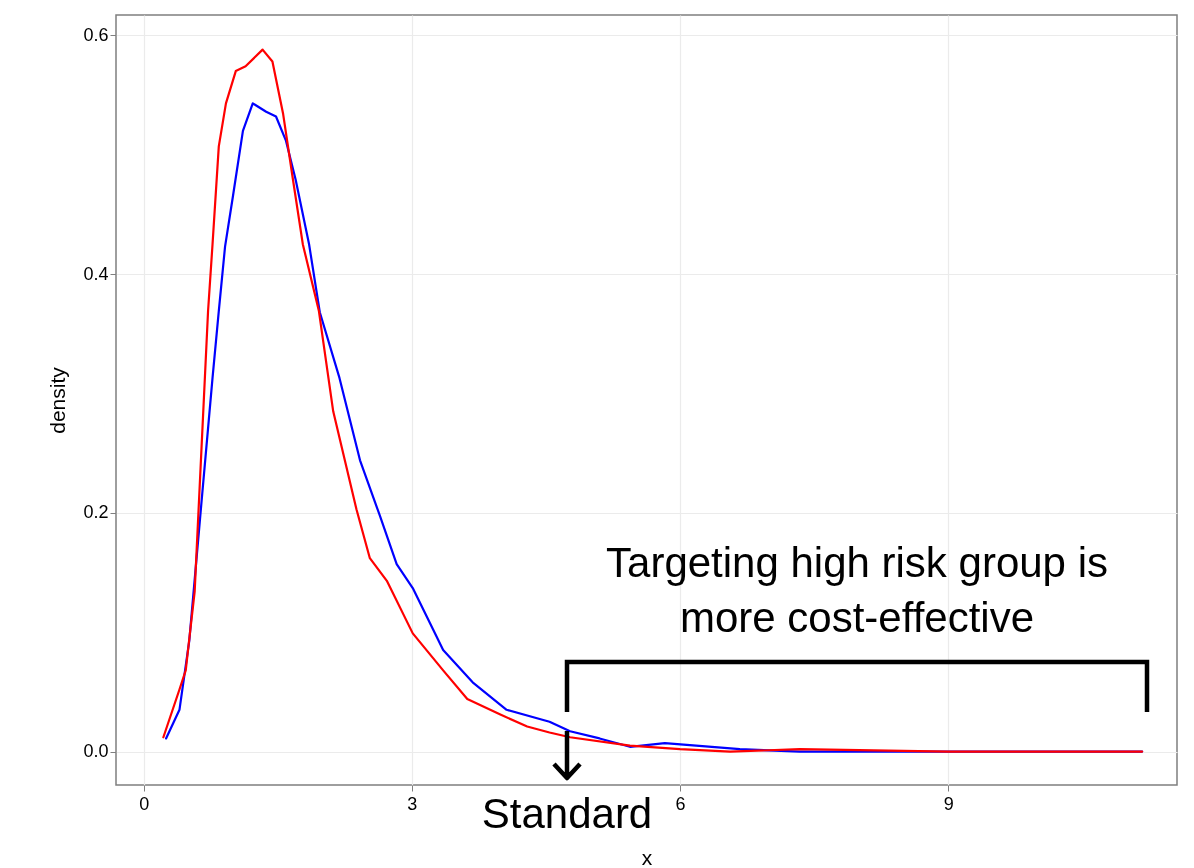 The image size is (1194, 868). What do you see at coordinates (96, 273) in the screenshot?
I see `y-tick-label: 0.4` at bounding box center [96, 273].